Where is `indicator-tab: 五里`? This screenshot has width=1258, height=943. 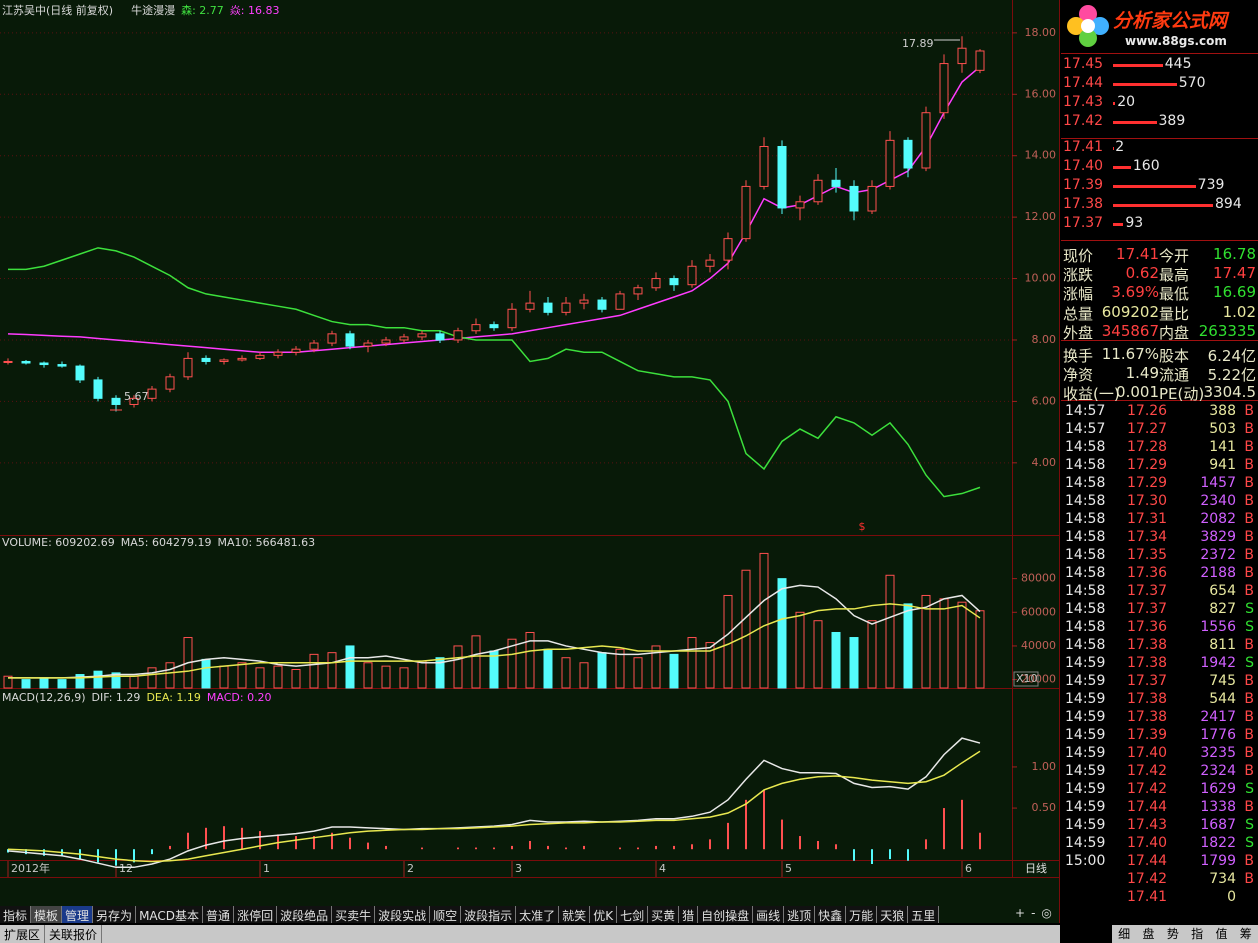
indicator-tab: 五里 is located at coordinates (924, 914).